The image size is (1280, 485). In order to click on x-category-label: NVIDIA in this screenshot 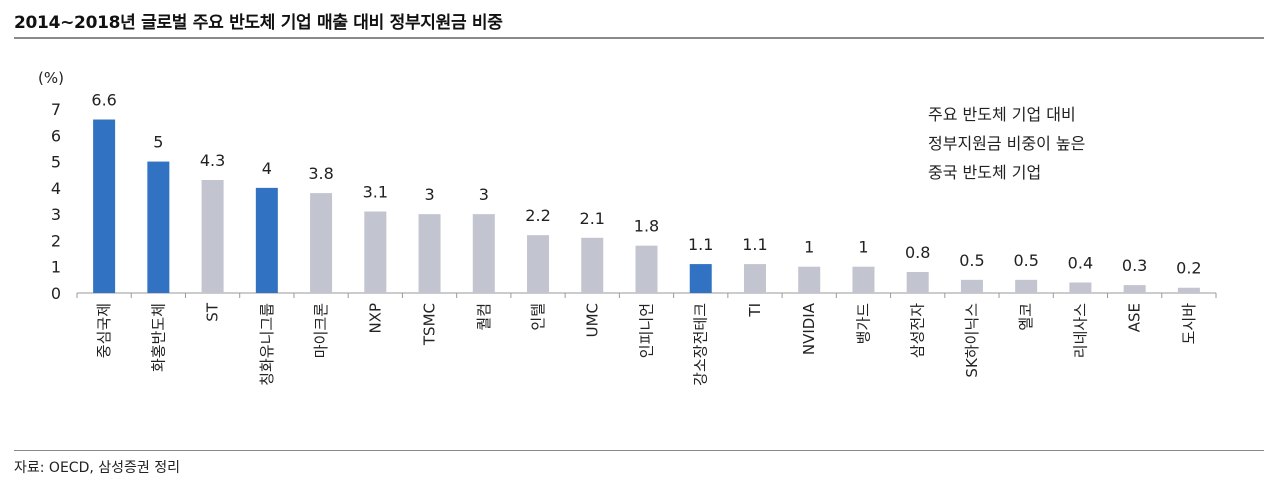, I will do `click(809, 328)`.